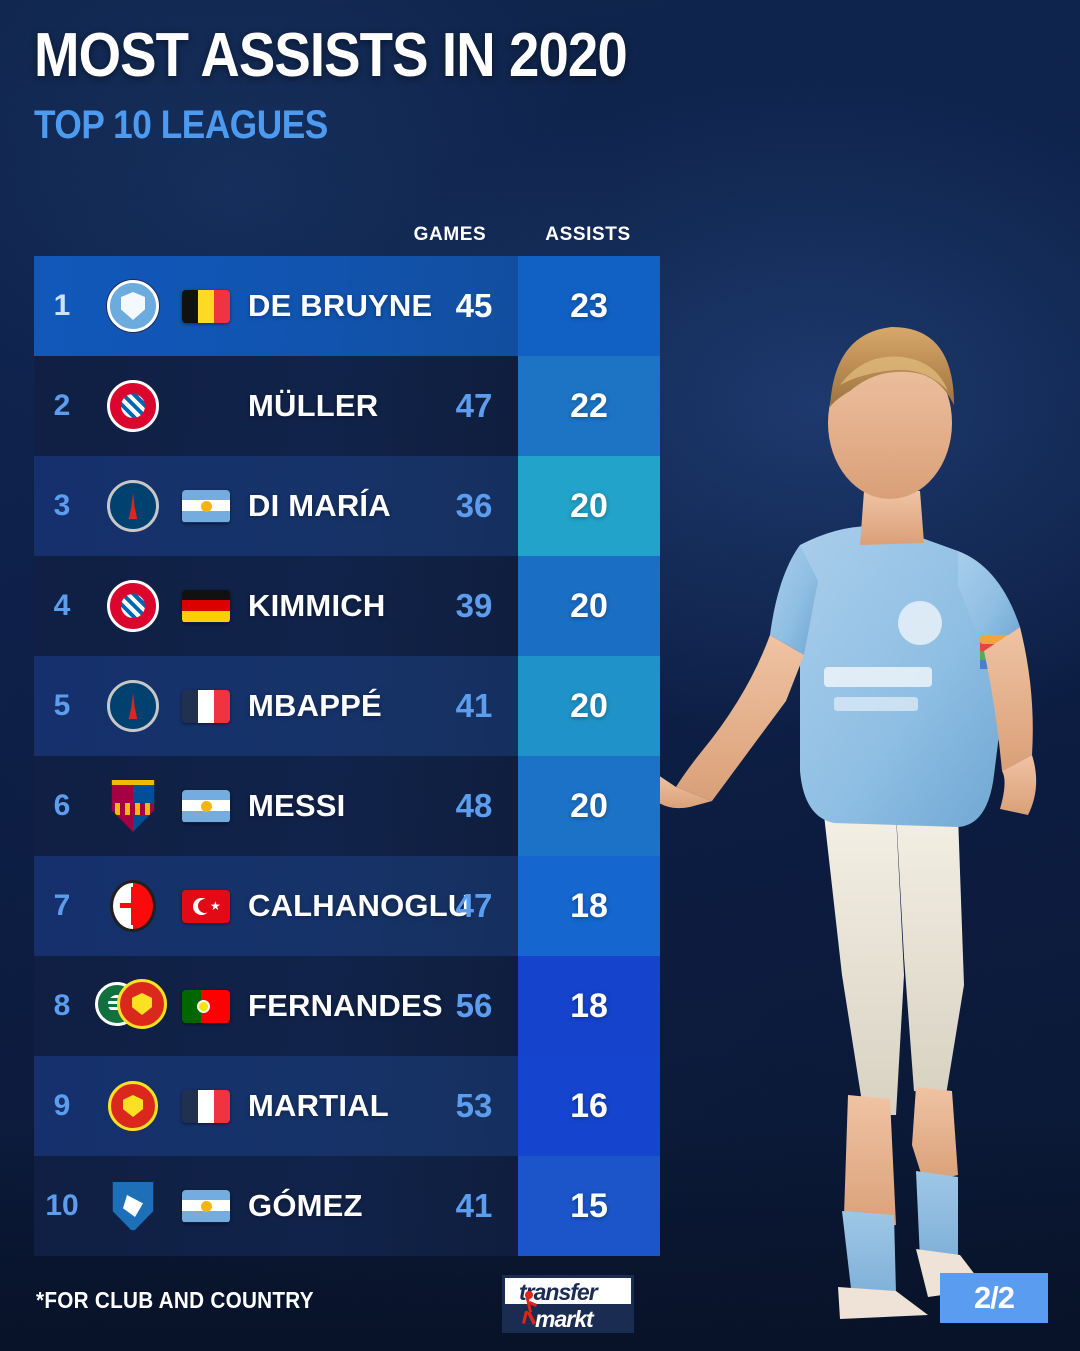 The width and height of the screenshot is (1080, 1351). Describe the element at coordinates (588, 234) in the screenshot. I see `column-header-assists: ASSISTS` at that location.